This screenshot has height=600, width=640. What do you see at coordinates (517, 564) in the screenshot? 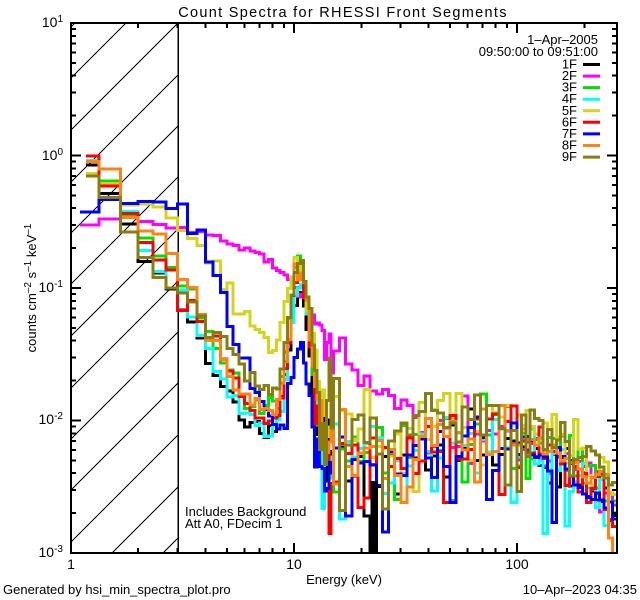
I see `svg-text: 100` at bounding box center [517, 564].